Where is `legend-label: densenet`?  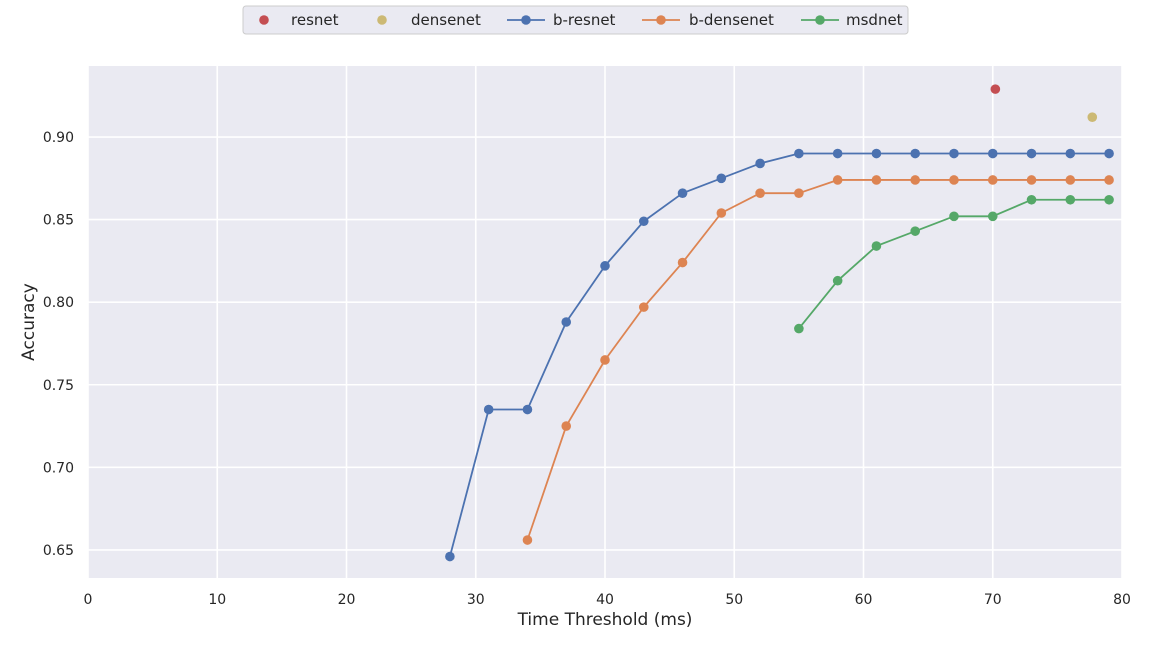 legend-label: densenet is located at coordinates (446, 20).